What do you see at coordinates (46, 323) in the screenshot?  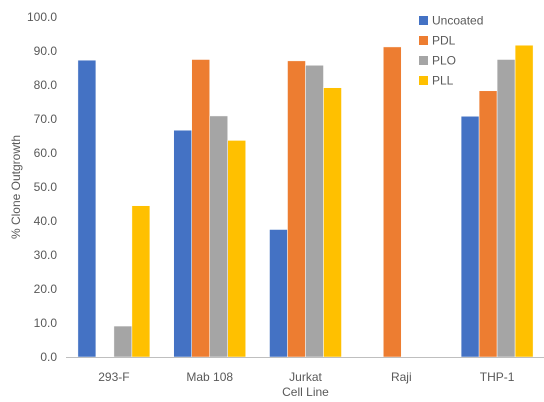 I see `y-tick-label: 10.0` at bounding box center [46, 323].